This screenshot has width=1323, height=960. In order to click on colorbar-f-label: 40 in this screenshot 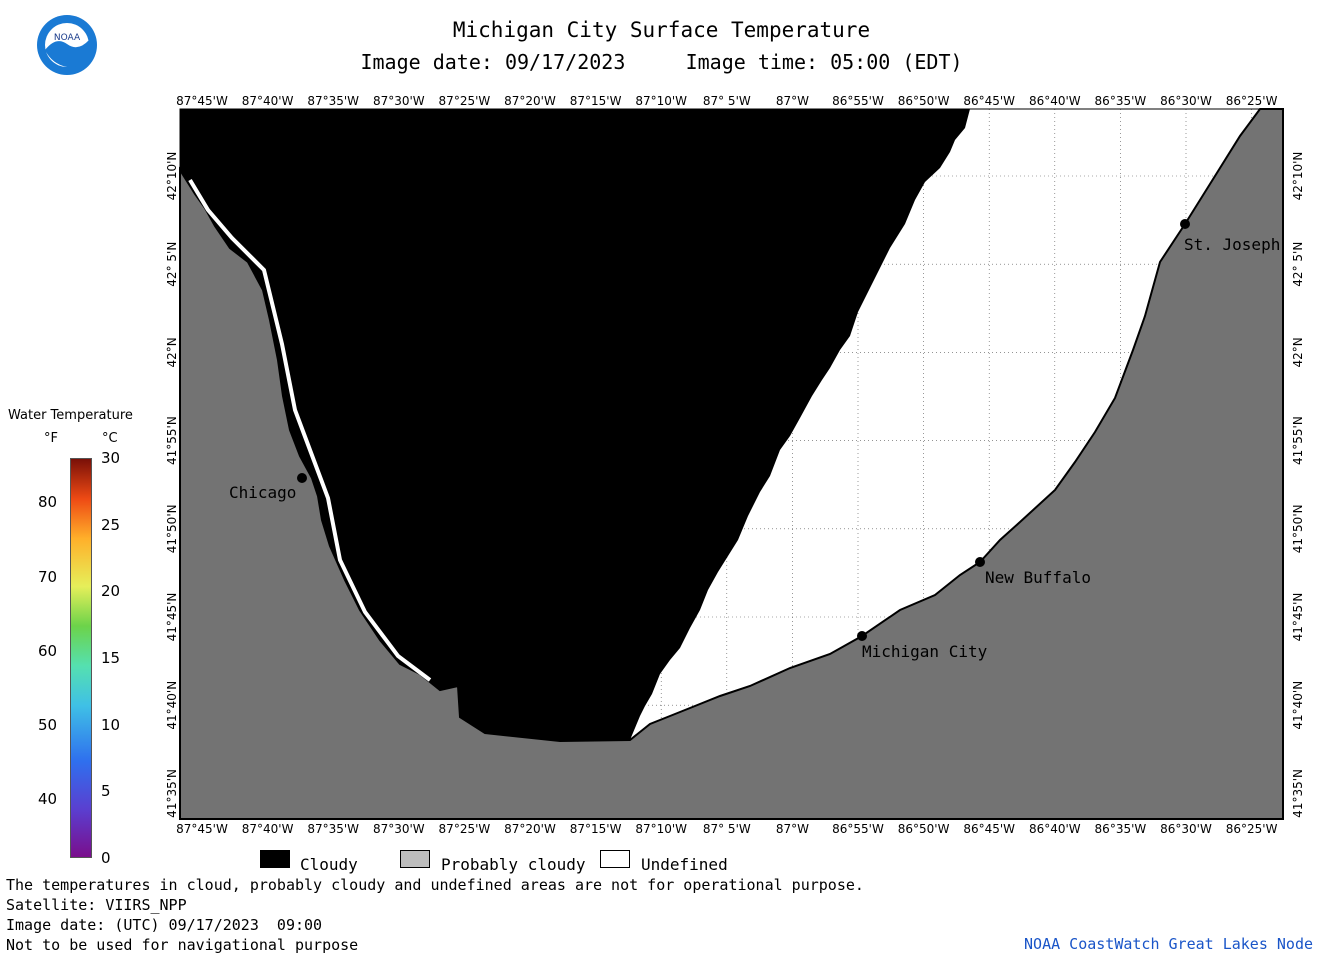, I will do `click(48, 798)`.